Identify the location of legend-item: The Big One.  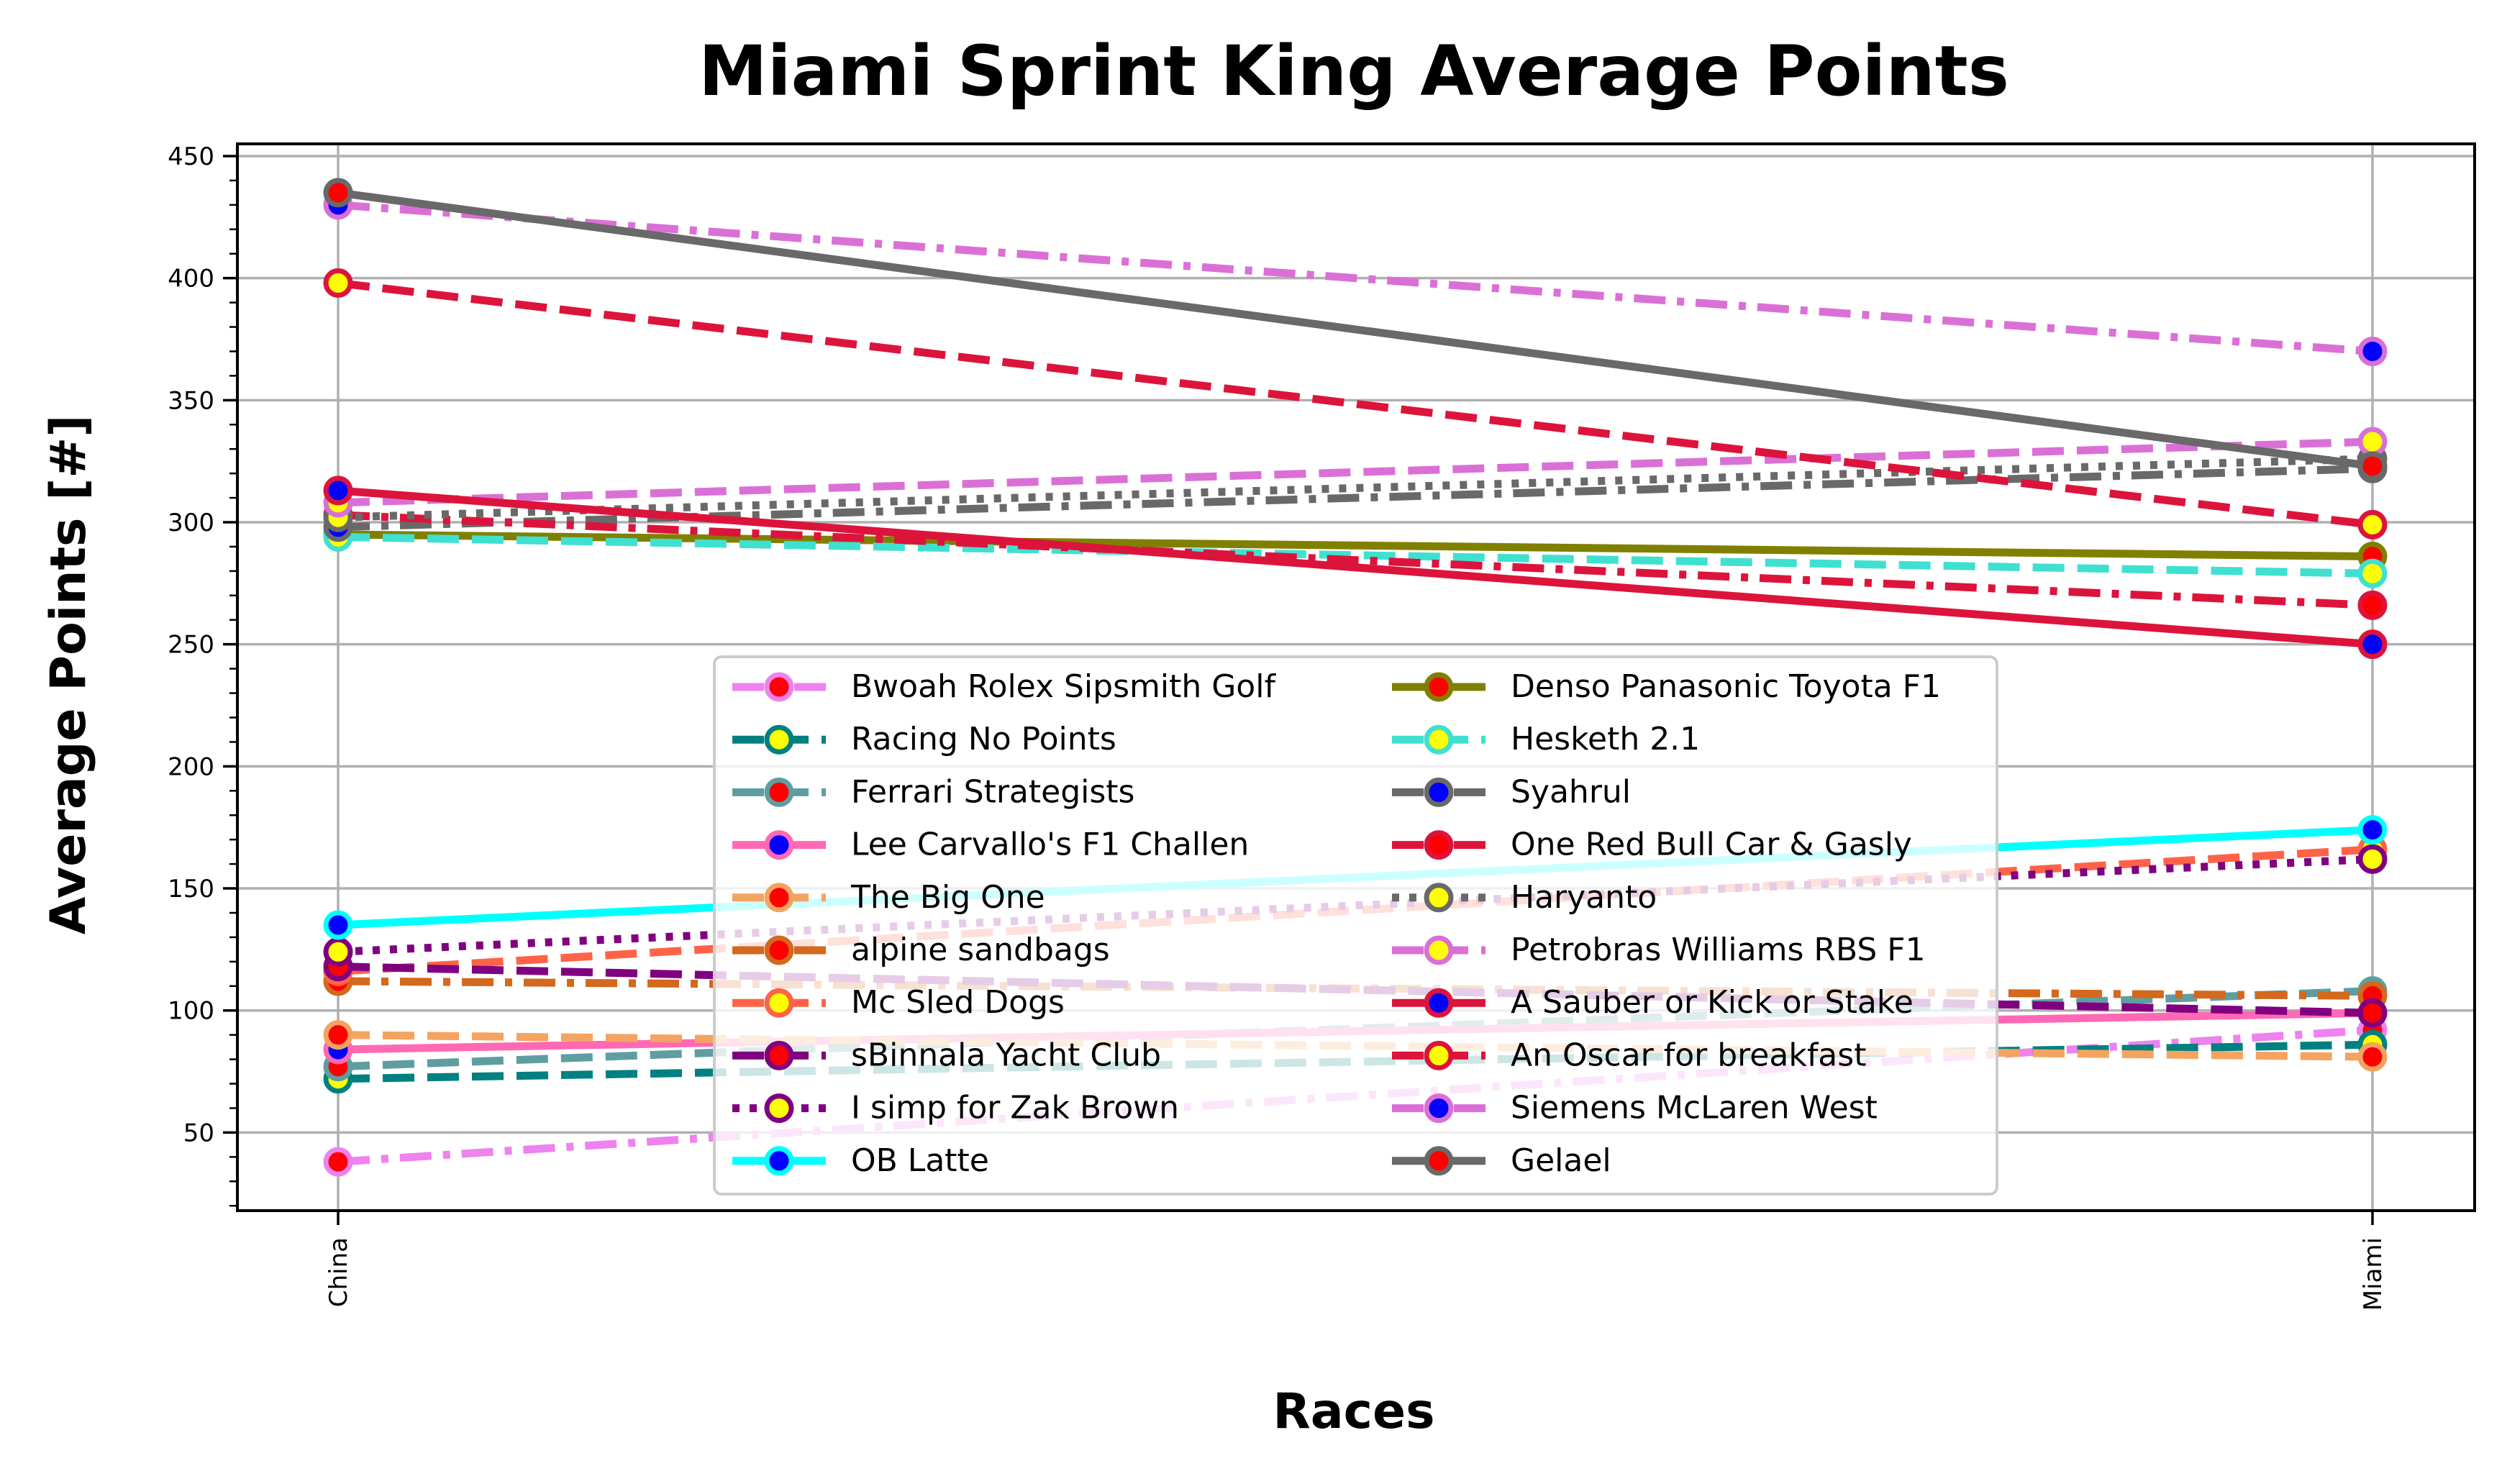
(889, 897).